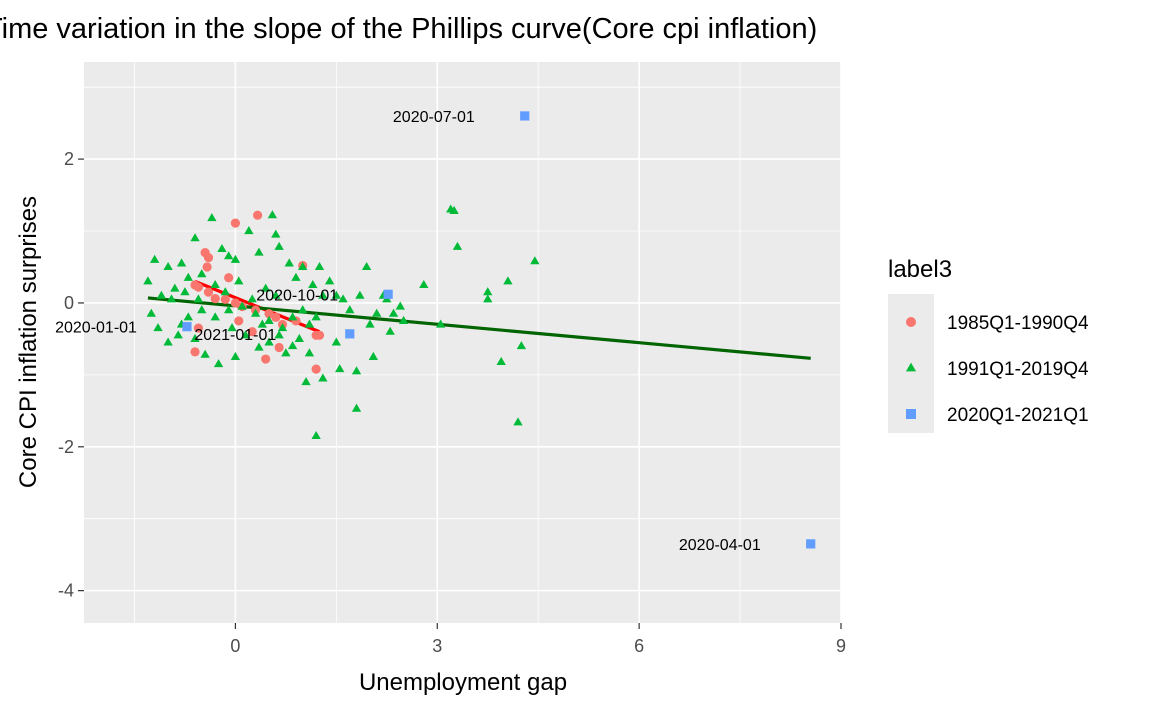  What do you see at coordinates (69, 303) in the screenshot?
I see `y-tick-label: 0` at bounding box center [69, 303].